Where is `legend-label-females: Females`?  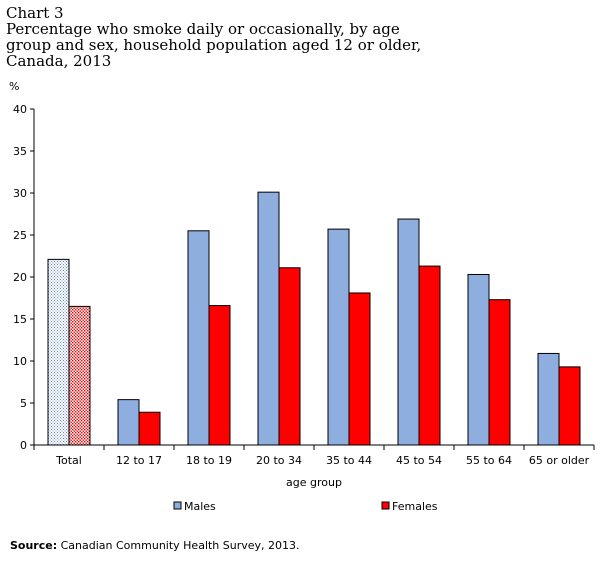
legend-label-females: Females is located at coordinates (415, 506).